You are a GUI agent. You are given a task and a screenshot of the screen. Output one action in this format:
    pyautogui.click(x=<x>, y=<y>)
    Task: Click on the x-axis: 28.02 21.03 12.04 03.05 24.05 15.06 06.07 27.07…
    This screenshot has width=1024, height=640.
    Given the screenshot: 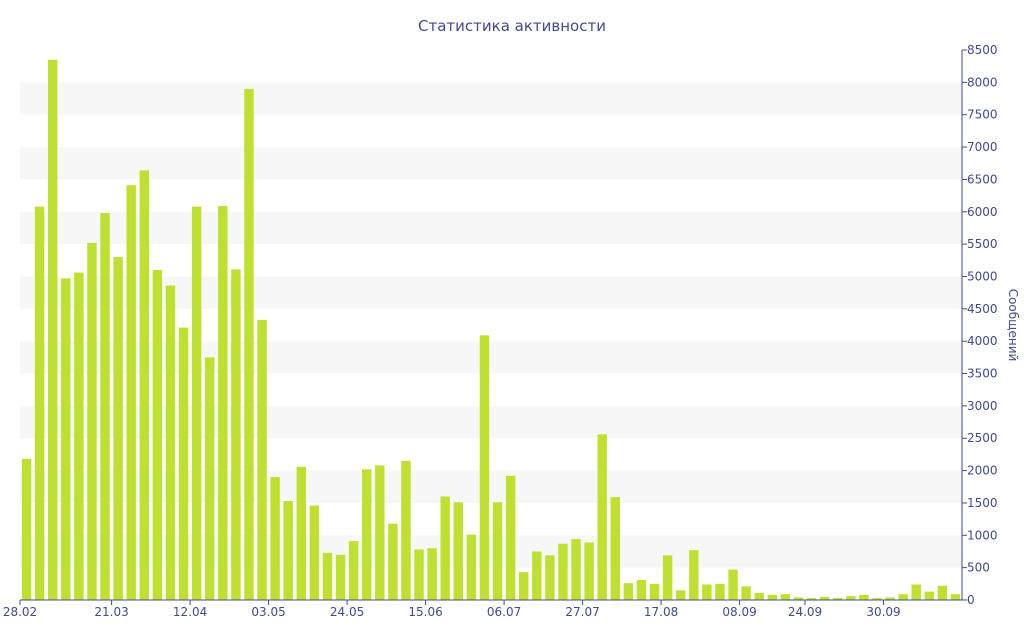 What is the action you would take?
    pyautogui.click(x=482, y=609)
    